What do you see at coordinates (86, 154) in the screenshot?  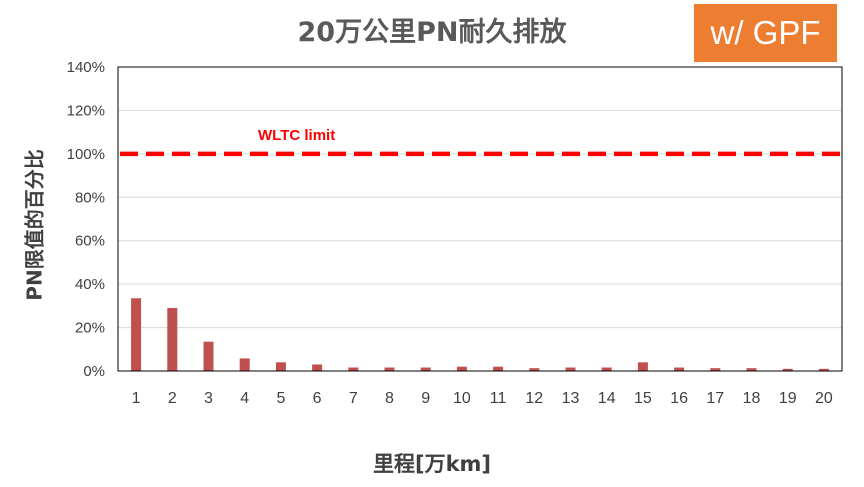 I see `y-tick-label: 100%` at bounding box center [86, 154].